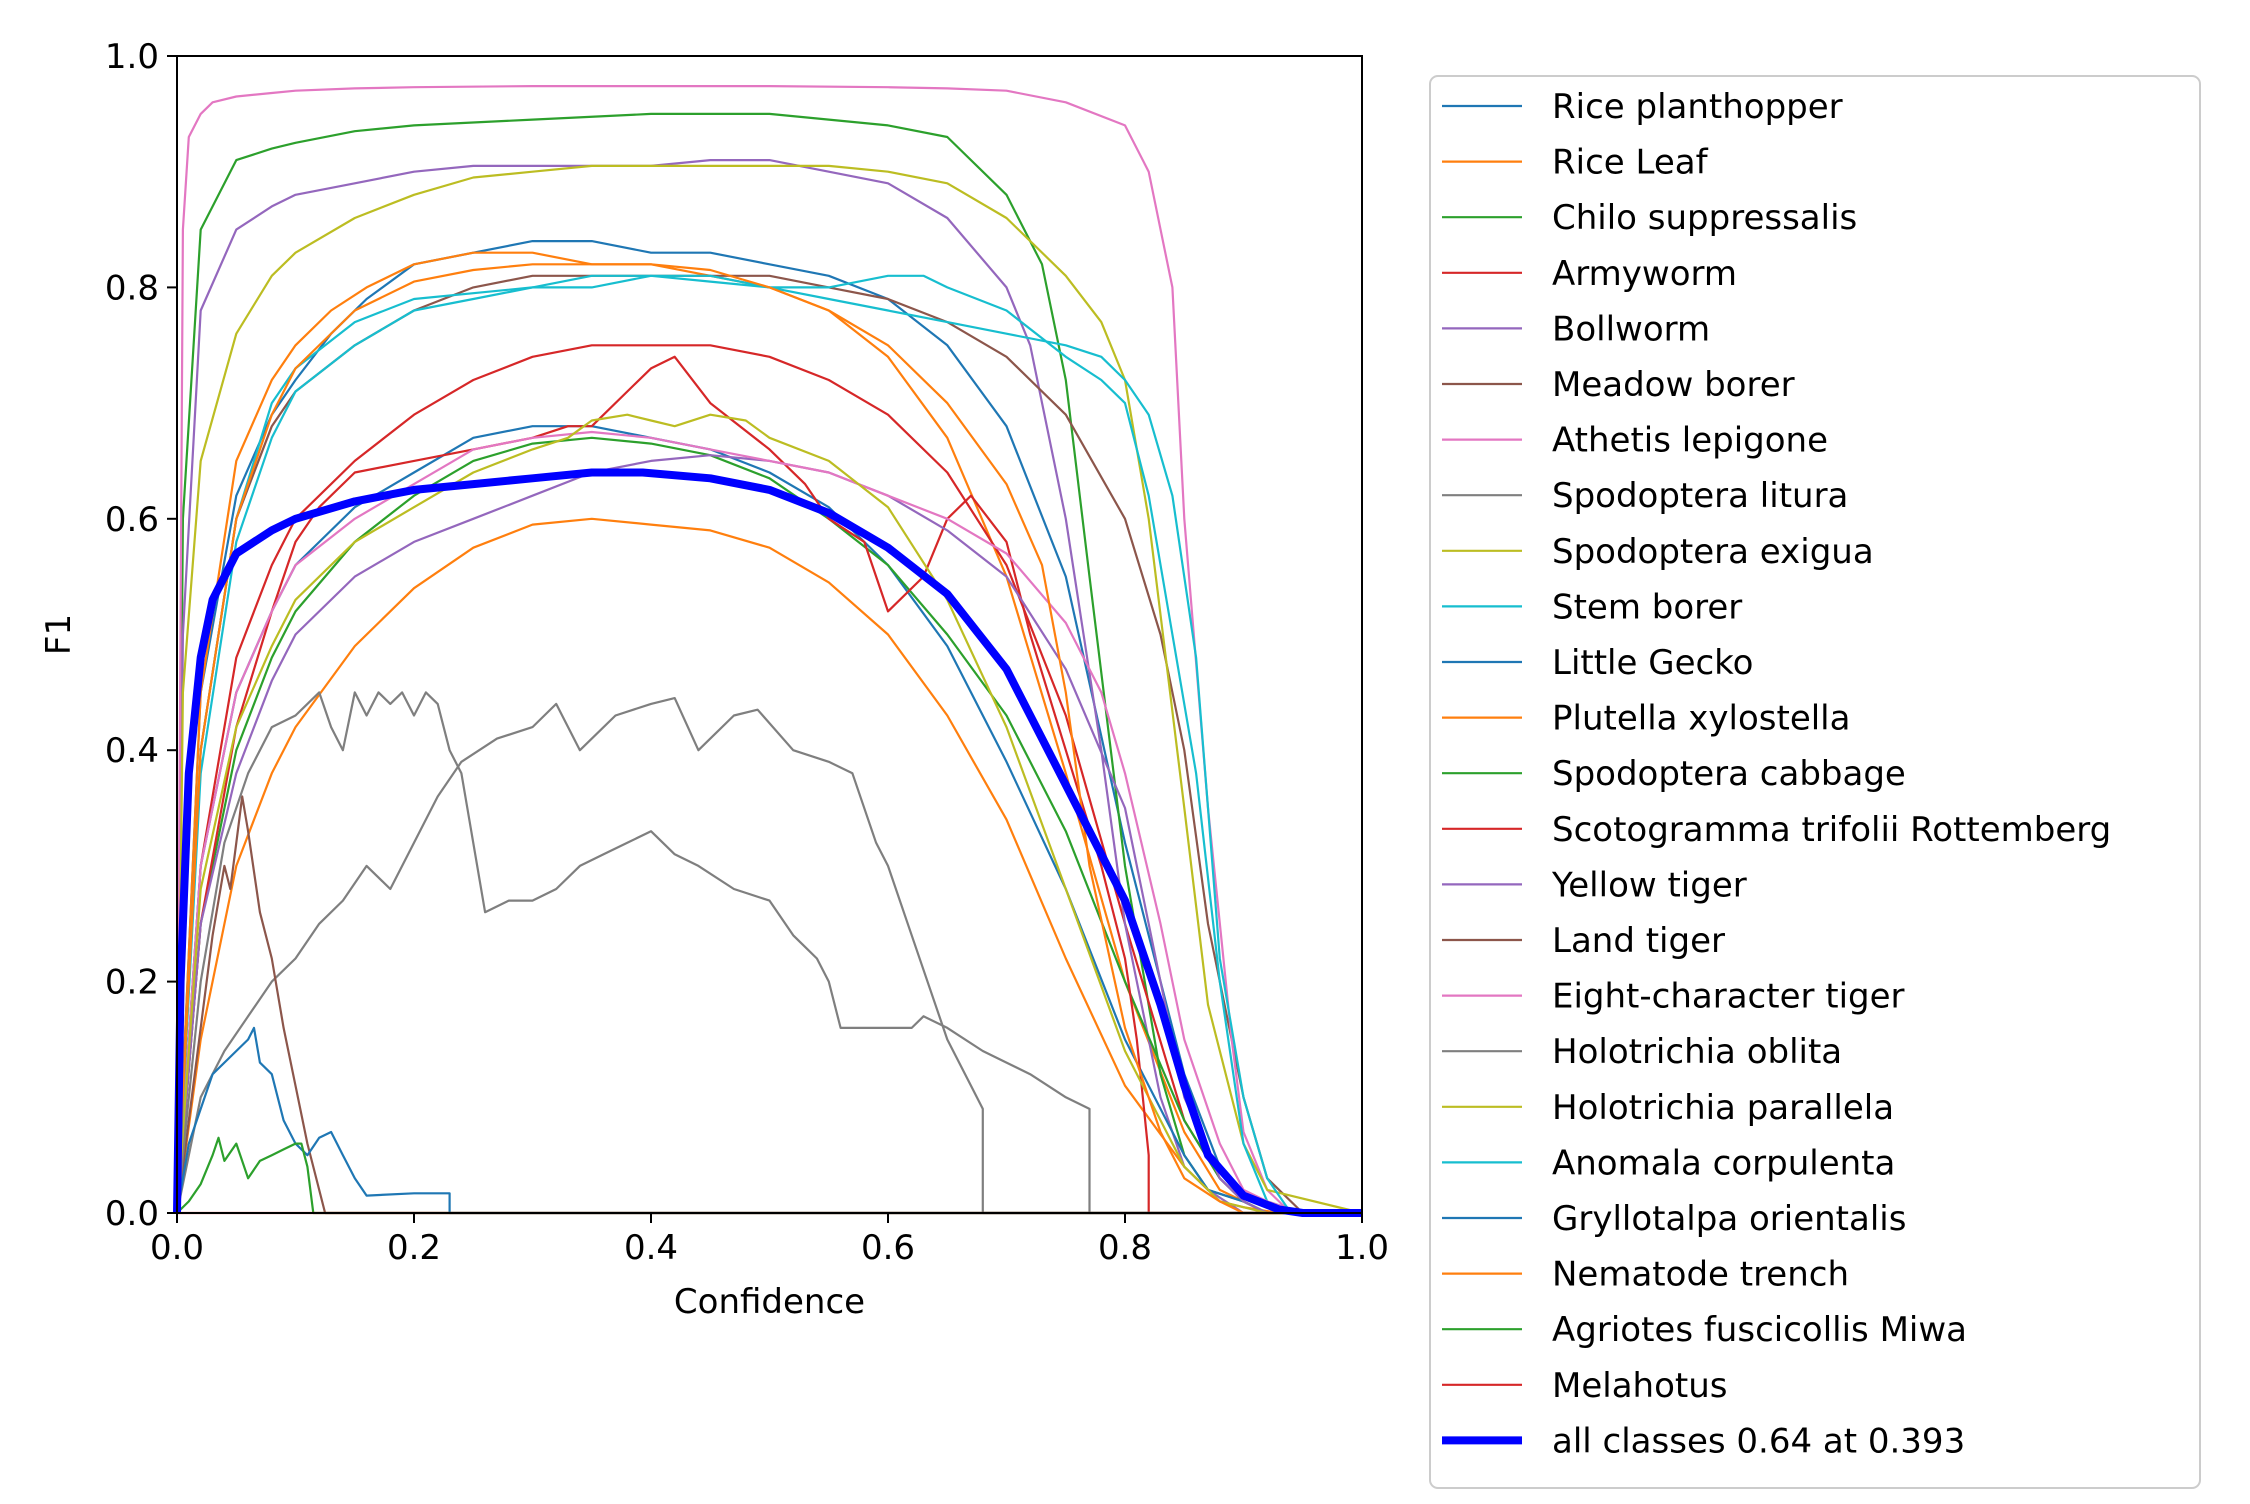 The width and height of the screenshot is (2250, 1504). What do you see at coordinates (132, 751) in the screenshot?
I see `y-tick-label: 0.4` at bounding box center [132, 751].